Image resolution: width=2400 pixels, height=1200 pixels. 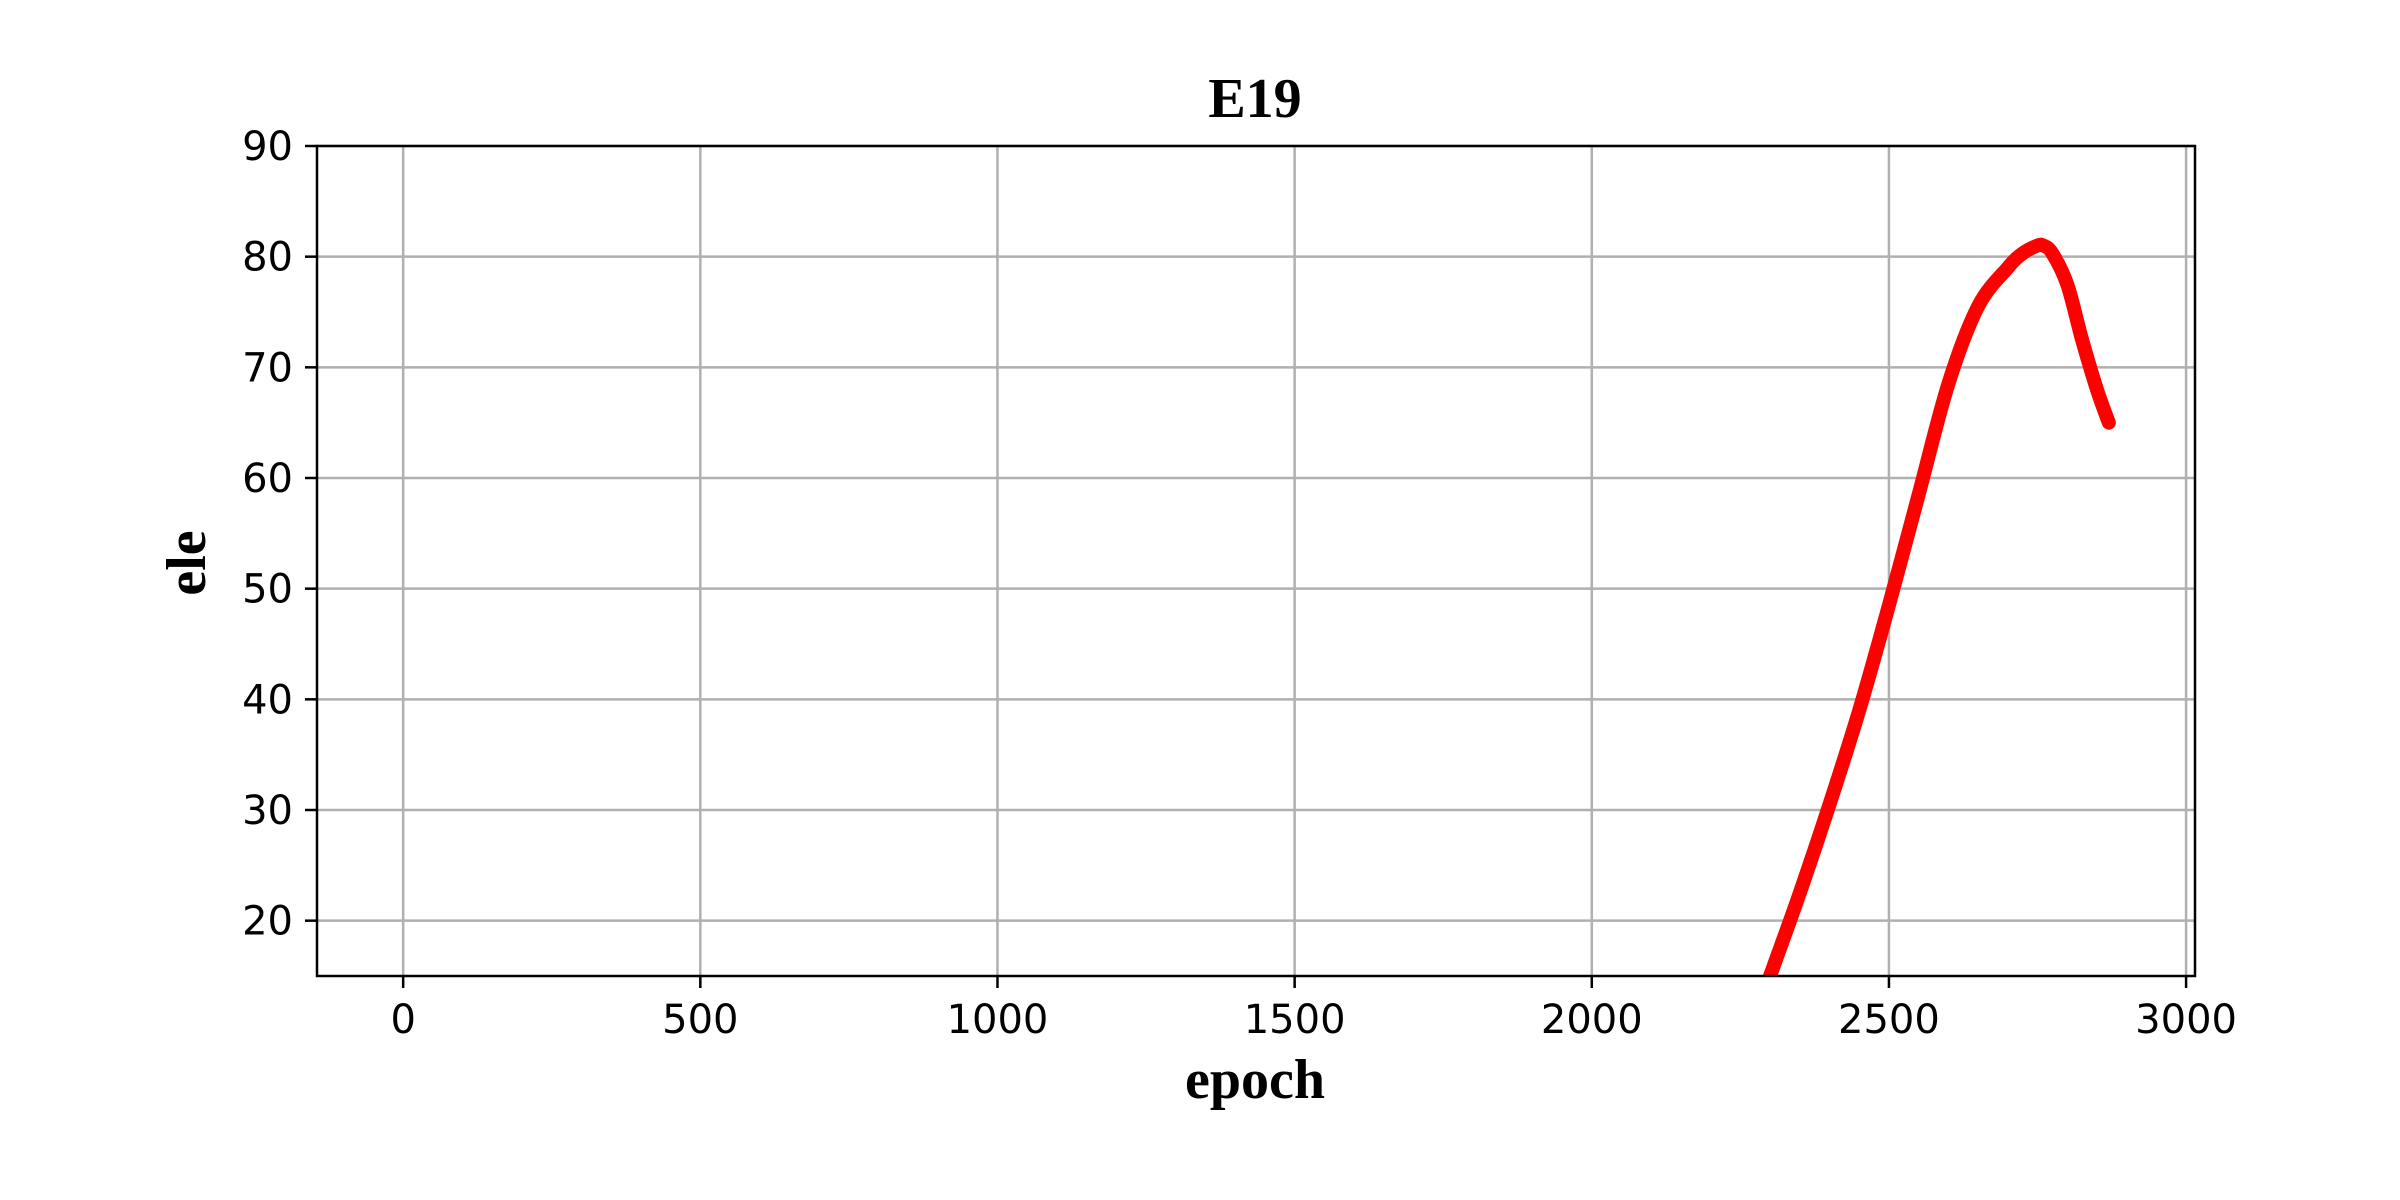 I want to click on x-axis-label: epoch, so click(x=1255, y=1080).